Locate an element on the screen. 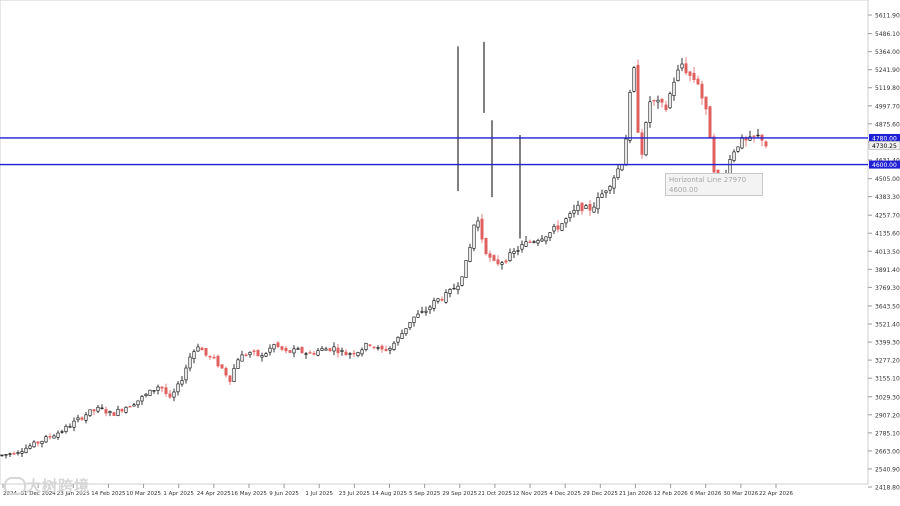 The width and height of the screenshot is (900, 506). y-tick-label: 3891.40 is located at coordinates (887, 270).